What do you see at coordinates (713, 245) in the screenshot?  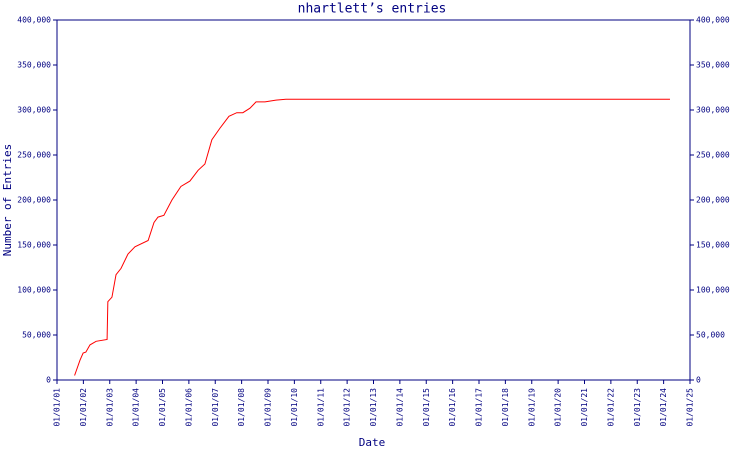 I see `y2-tick-label: 150,000` at bounding box center [713, 245].